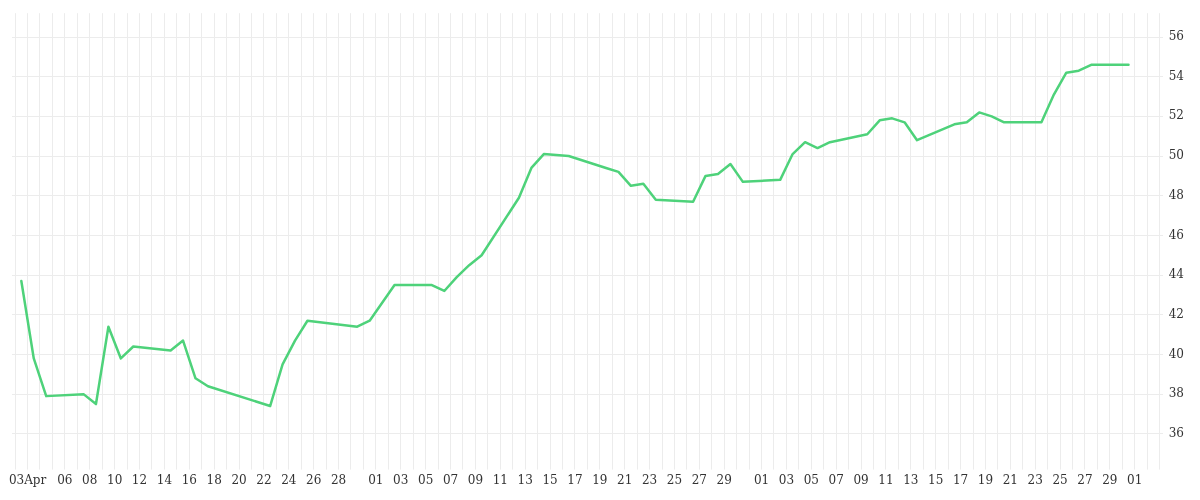  Describe the element at coordinates (1176, 432) in the screenshot. I see `y-tick-label: 36` at that location.